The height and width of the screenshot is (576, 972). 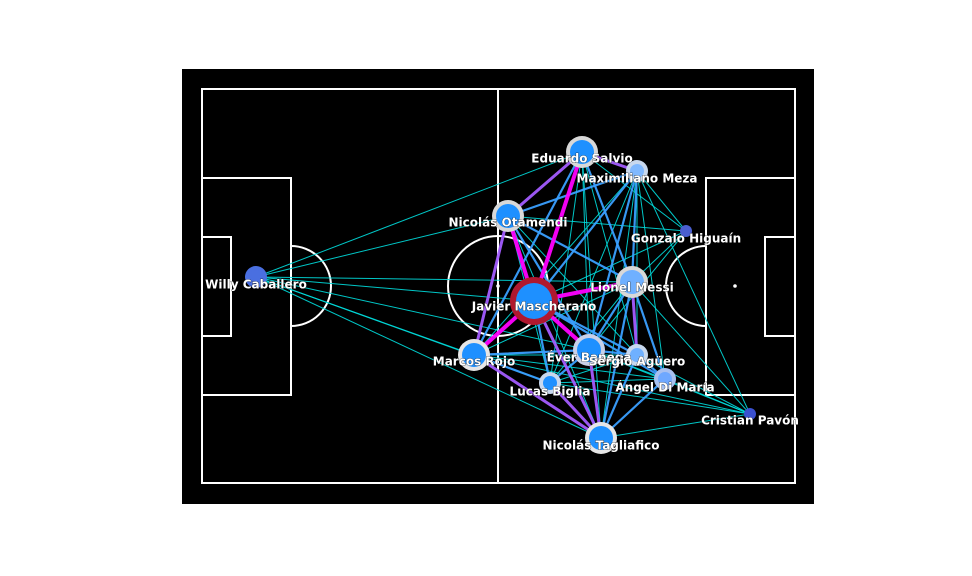 I want to click on pass-link-messi-tagliafico, so click(x=616, y=360).